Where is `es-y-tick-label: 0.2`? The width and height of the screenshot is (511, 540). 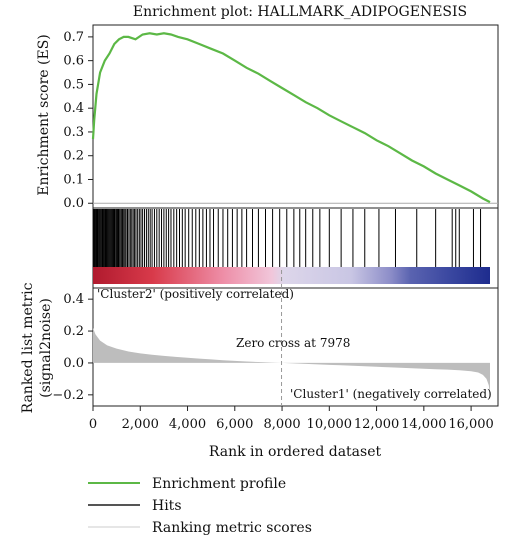 es-y-tick-label: 0.2 is located at coordinates (73, 156).